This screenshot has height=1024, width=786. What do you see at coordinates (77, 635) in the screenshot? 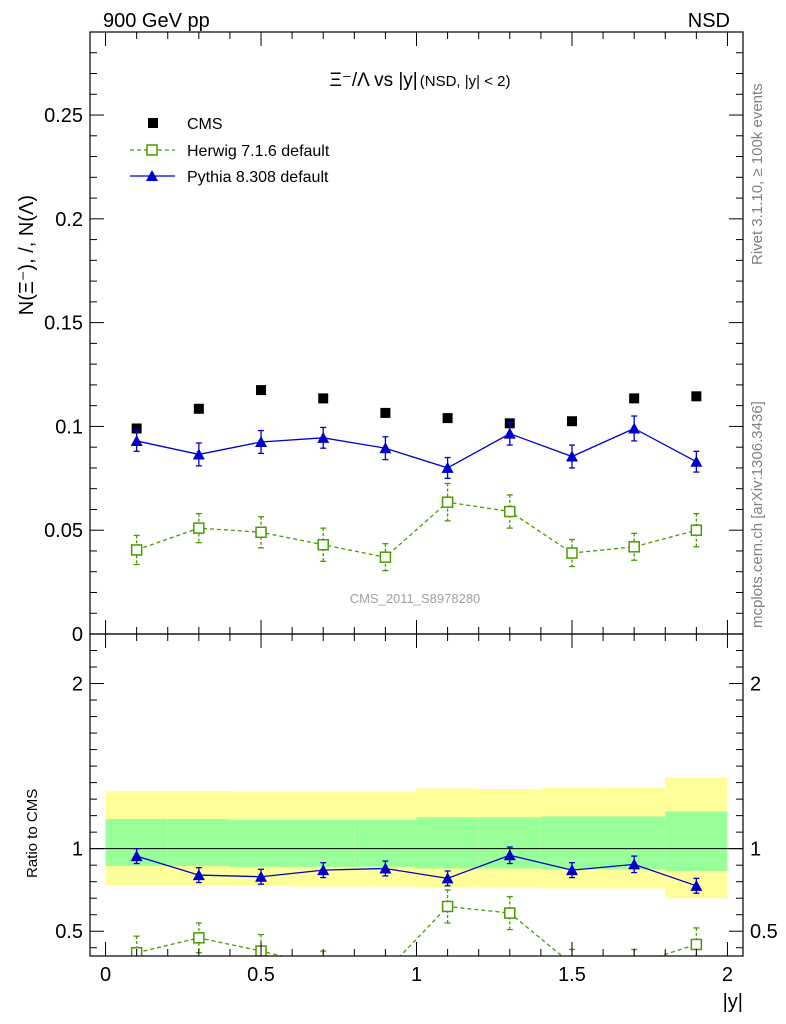
I see `main-ytick-label: 0` at bounding box center [77, 635].